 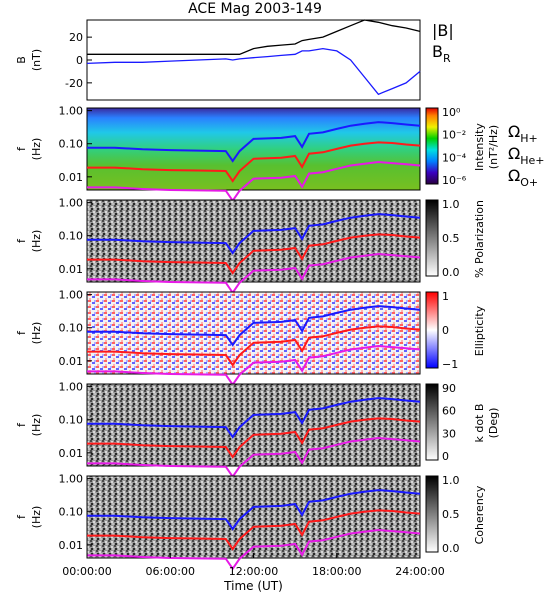 I want to click on x-tick-label: 24:00:00, so click(x=419, y=571).